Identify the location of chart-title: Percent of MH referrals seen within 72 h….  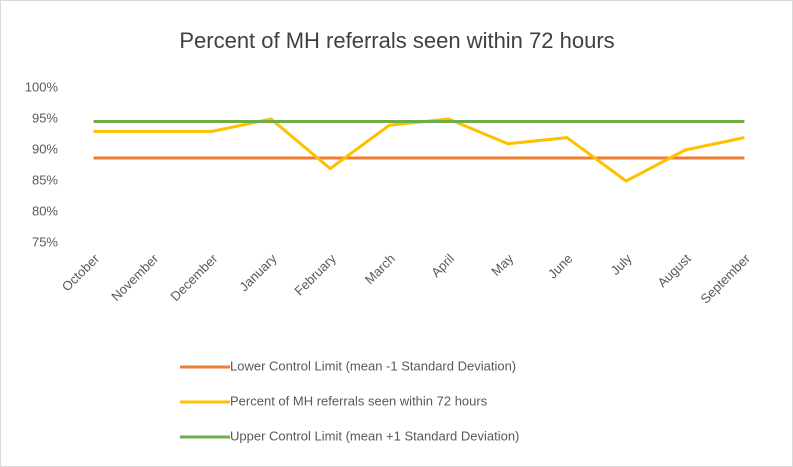
(396, 40).